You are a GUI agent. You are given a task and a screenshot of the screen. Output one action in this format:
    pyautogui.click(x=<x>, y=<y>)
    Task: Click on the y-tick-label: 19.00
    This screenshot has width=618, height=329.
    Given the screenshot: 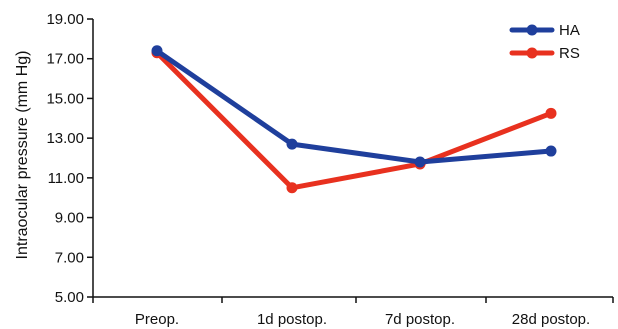 What is the action you would take?
    pyautogui.click(x=65, y=19)
    